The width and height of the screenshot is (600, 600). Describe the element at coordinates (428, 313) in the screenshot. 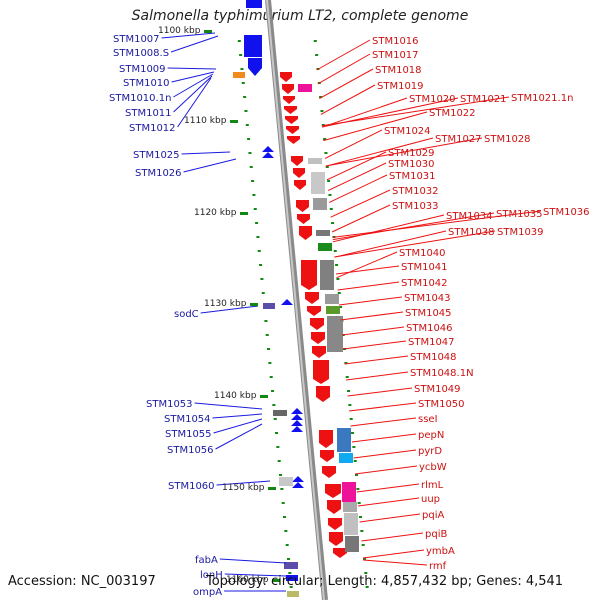

I see `right-gene-label: STM1045` at that location.